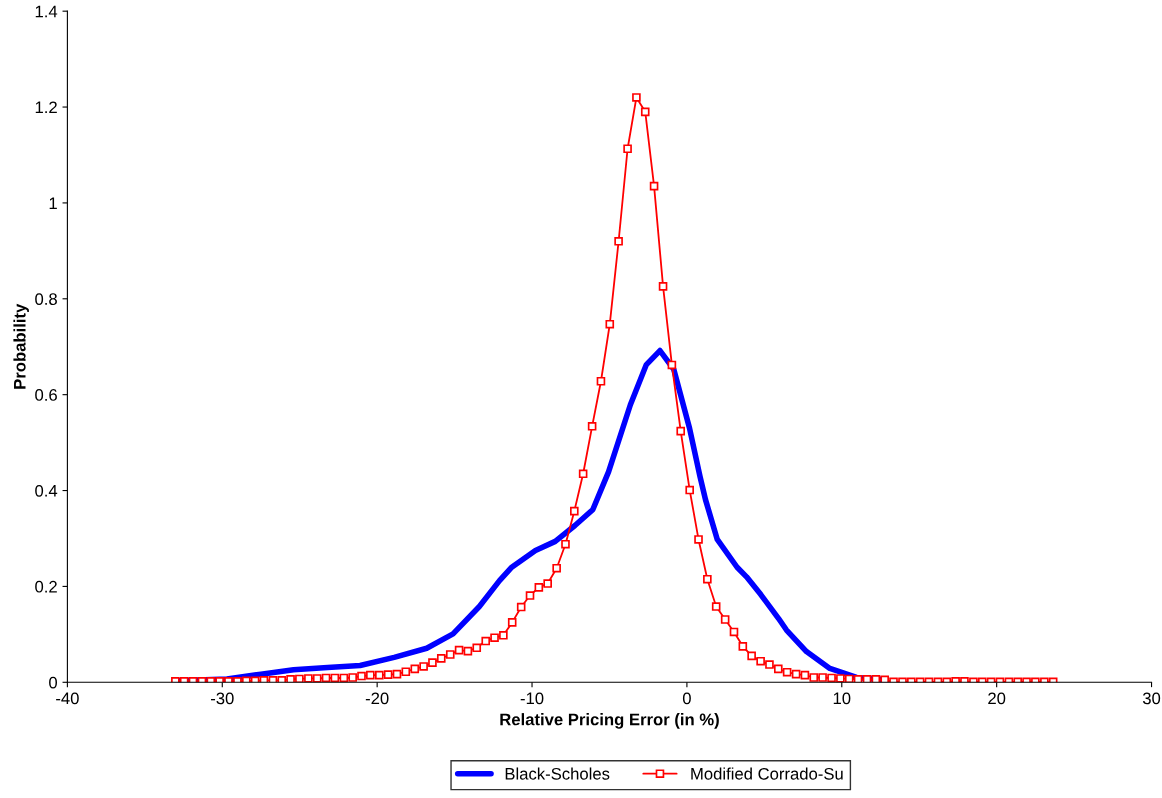 Image resolution: width=1162 pixels, height=798 pixels. I want to click on y-tick-label: 0.8, so click(46, 299).